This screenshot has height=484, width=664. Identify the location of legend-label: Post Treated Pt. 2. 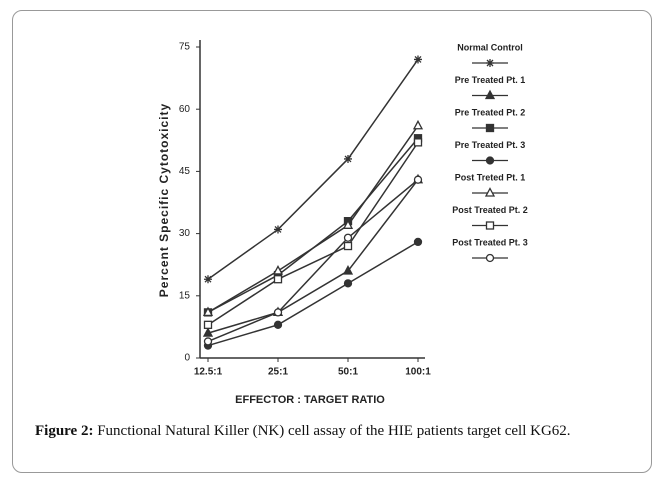
(490, 210).